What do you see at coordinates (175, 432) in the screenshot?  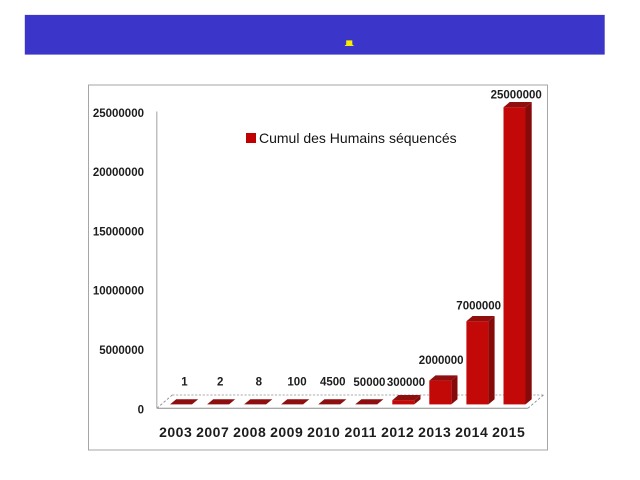 I see `svg-text: 2003` at bounding box center [175, 432].